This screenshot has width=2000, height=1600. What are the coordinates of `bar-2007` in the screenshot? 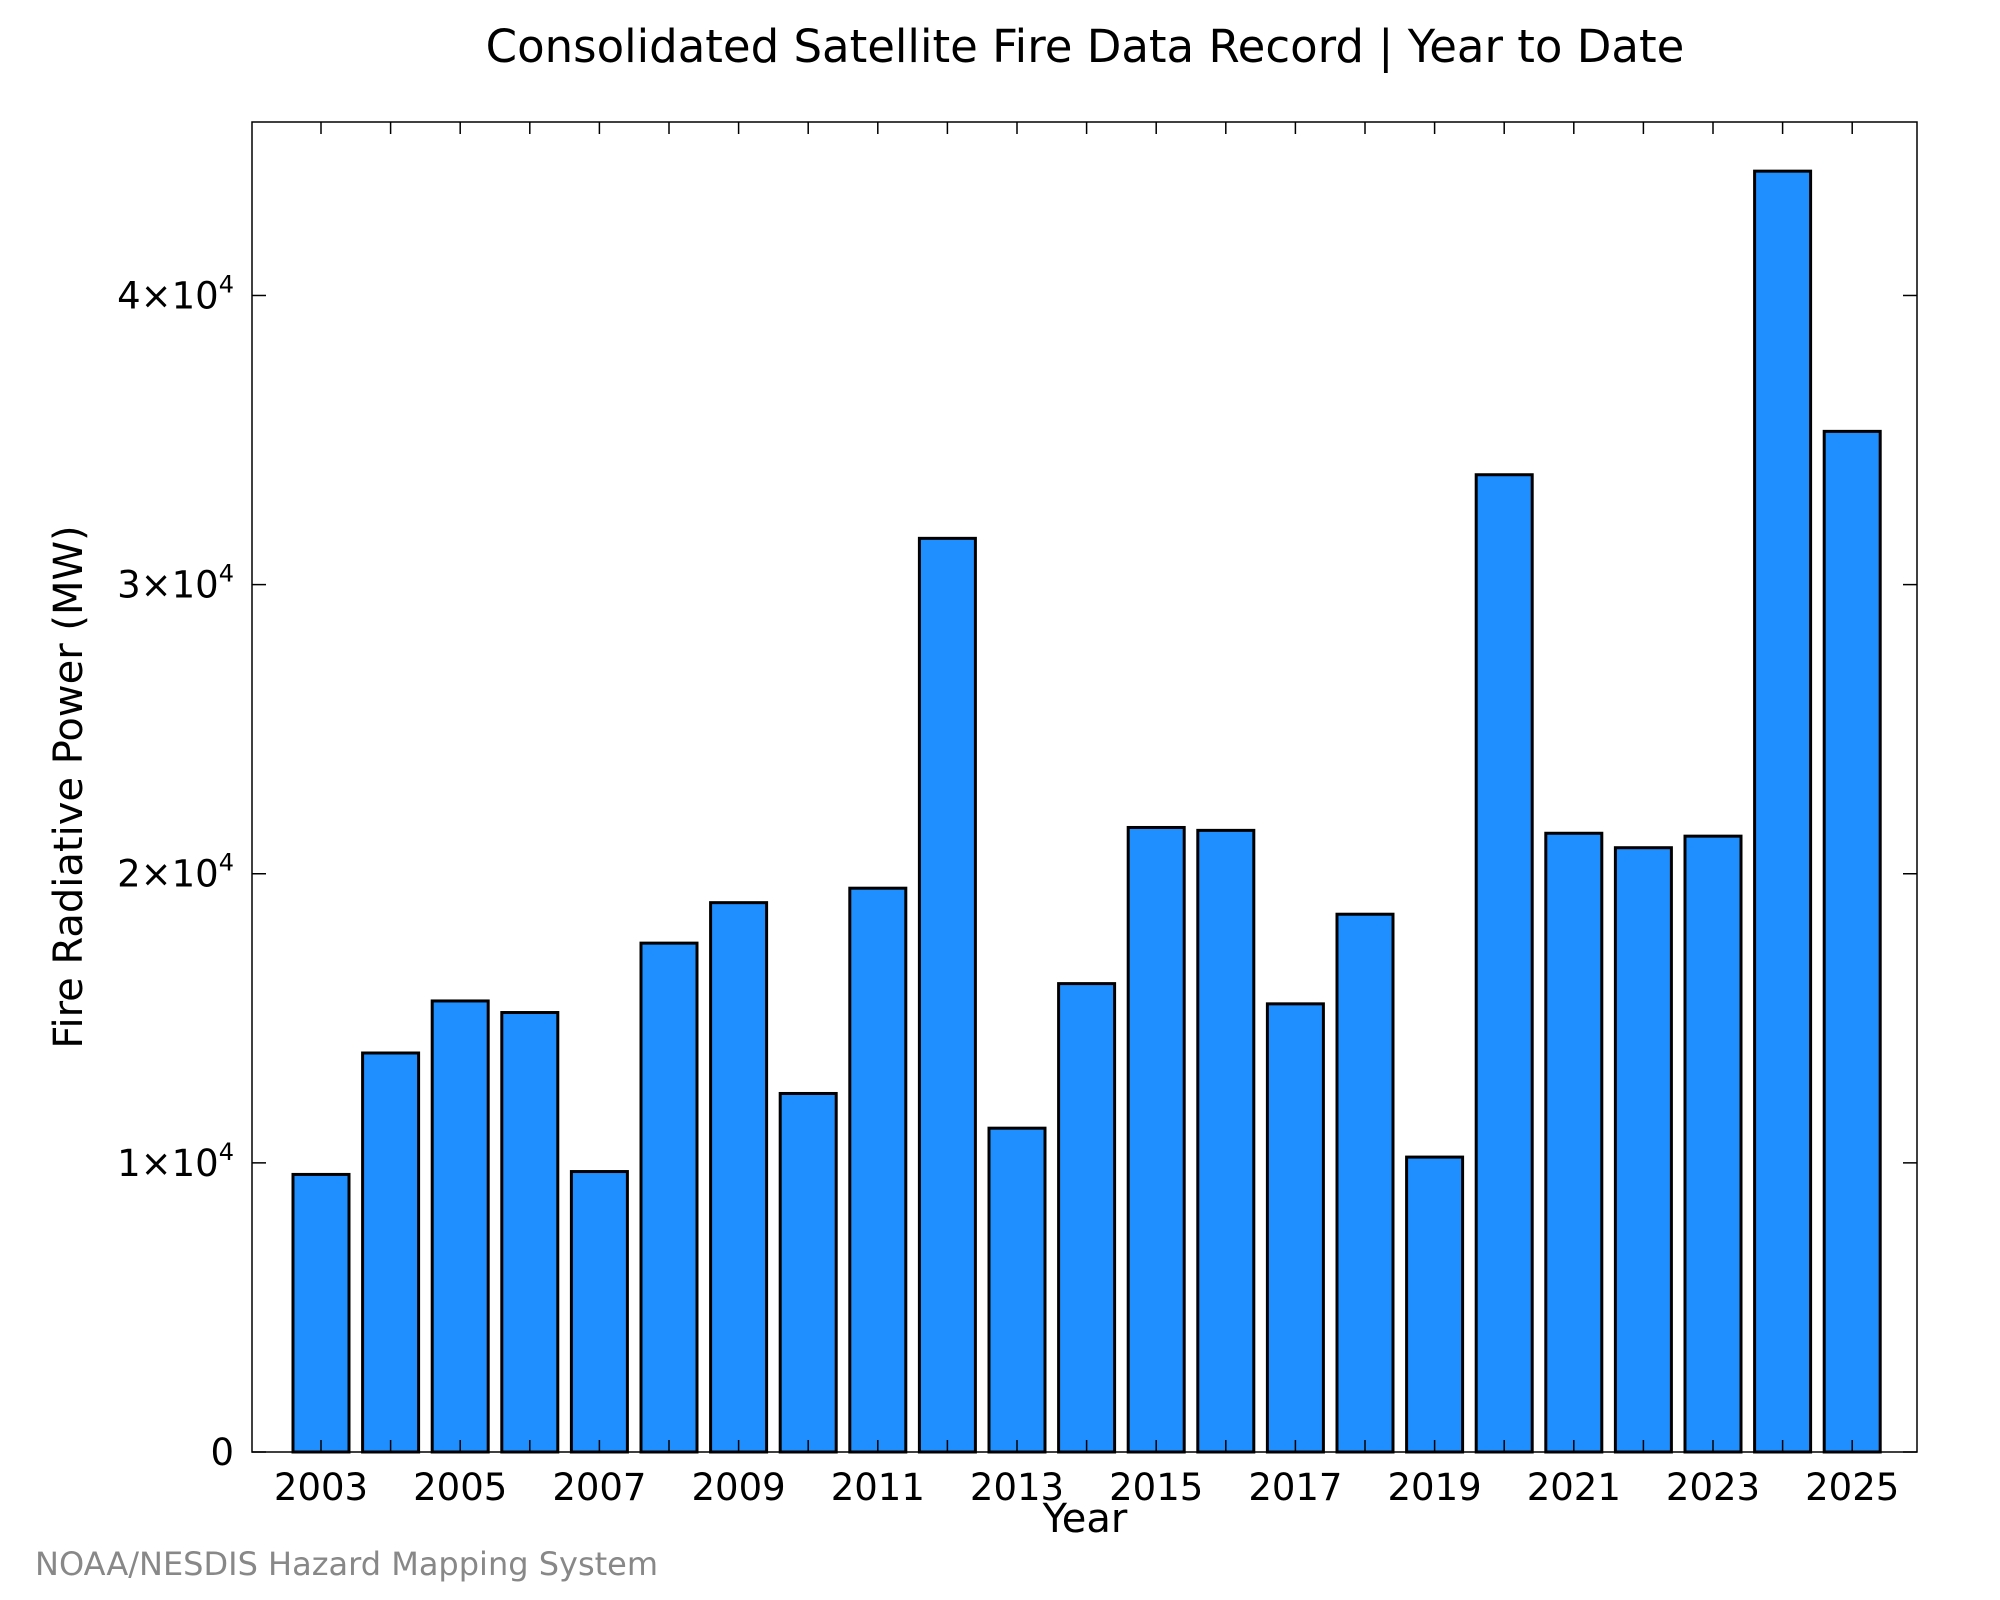 It's located at (599, 1312).